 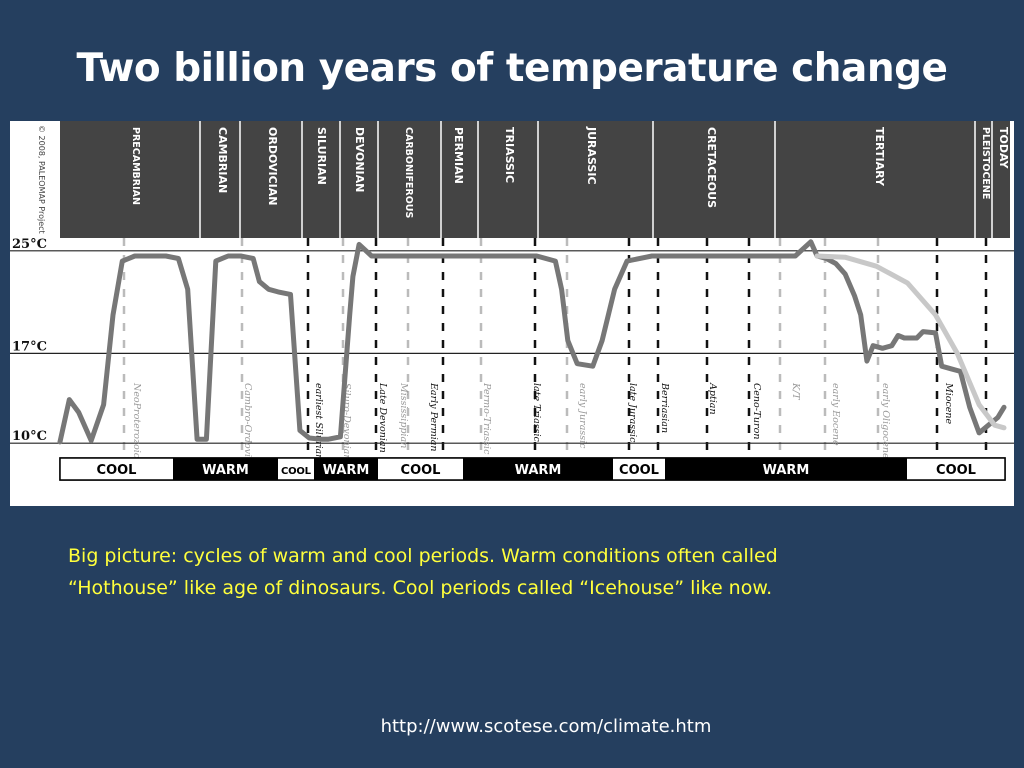 I want to click on period-label: PERMIAN, so click(x=458, y=155).